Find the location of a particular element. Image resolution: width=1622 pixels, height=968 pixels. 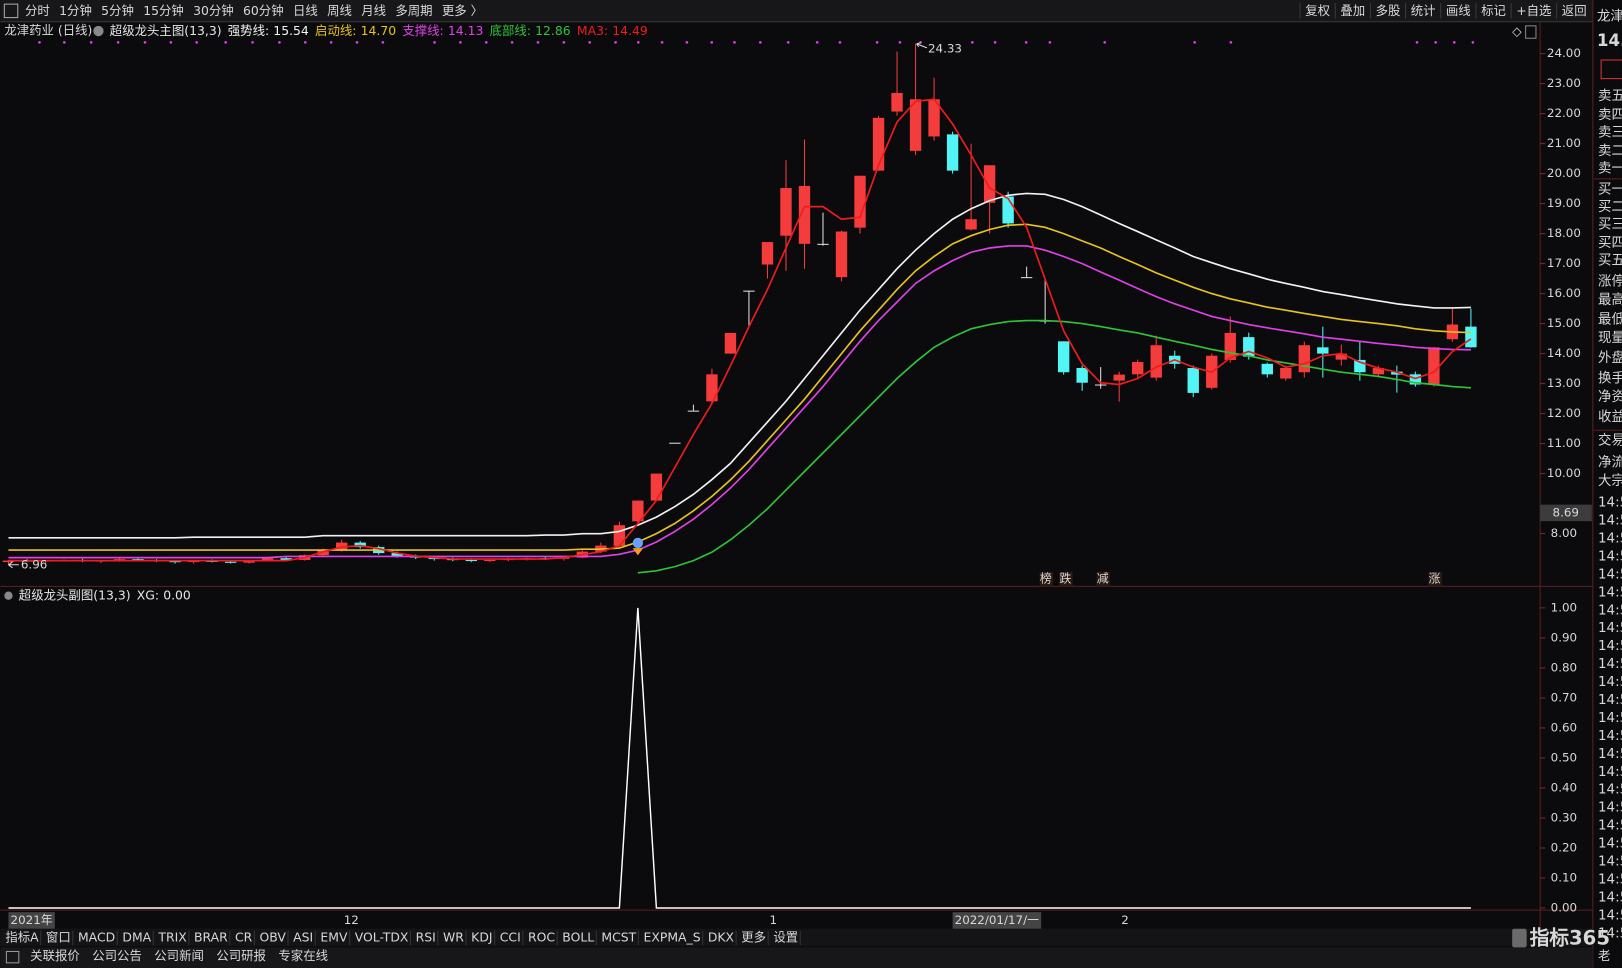

quote-row: 净资 is located at coordinates (1610, 397).